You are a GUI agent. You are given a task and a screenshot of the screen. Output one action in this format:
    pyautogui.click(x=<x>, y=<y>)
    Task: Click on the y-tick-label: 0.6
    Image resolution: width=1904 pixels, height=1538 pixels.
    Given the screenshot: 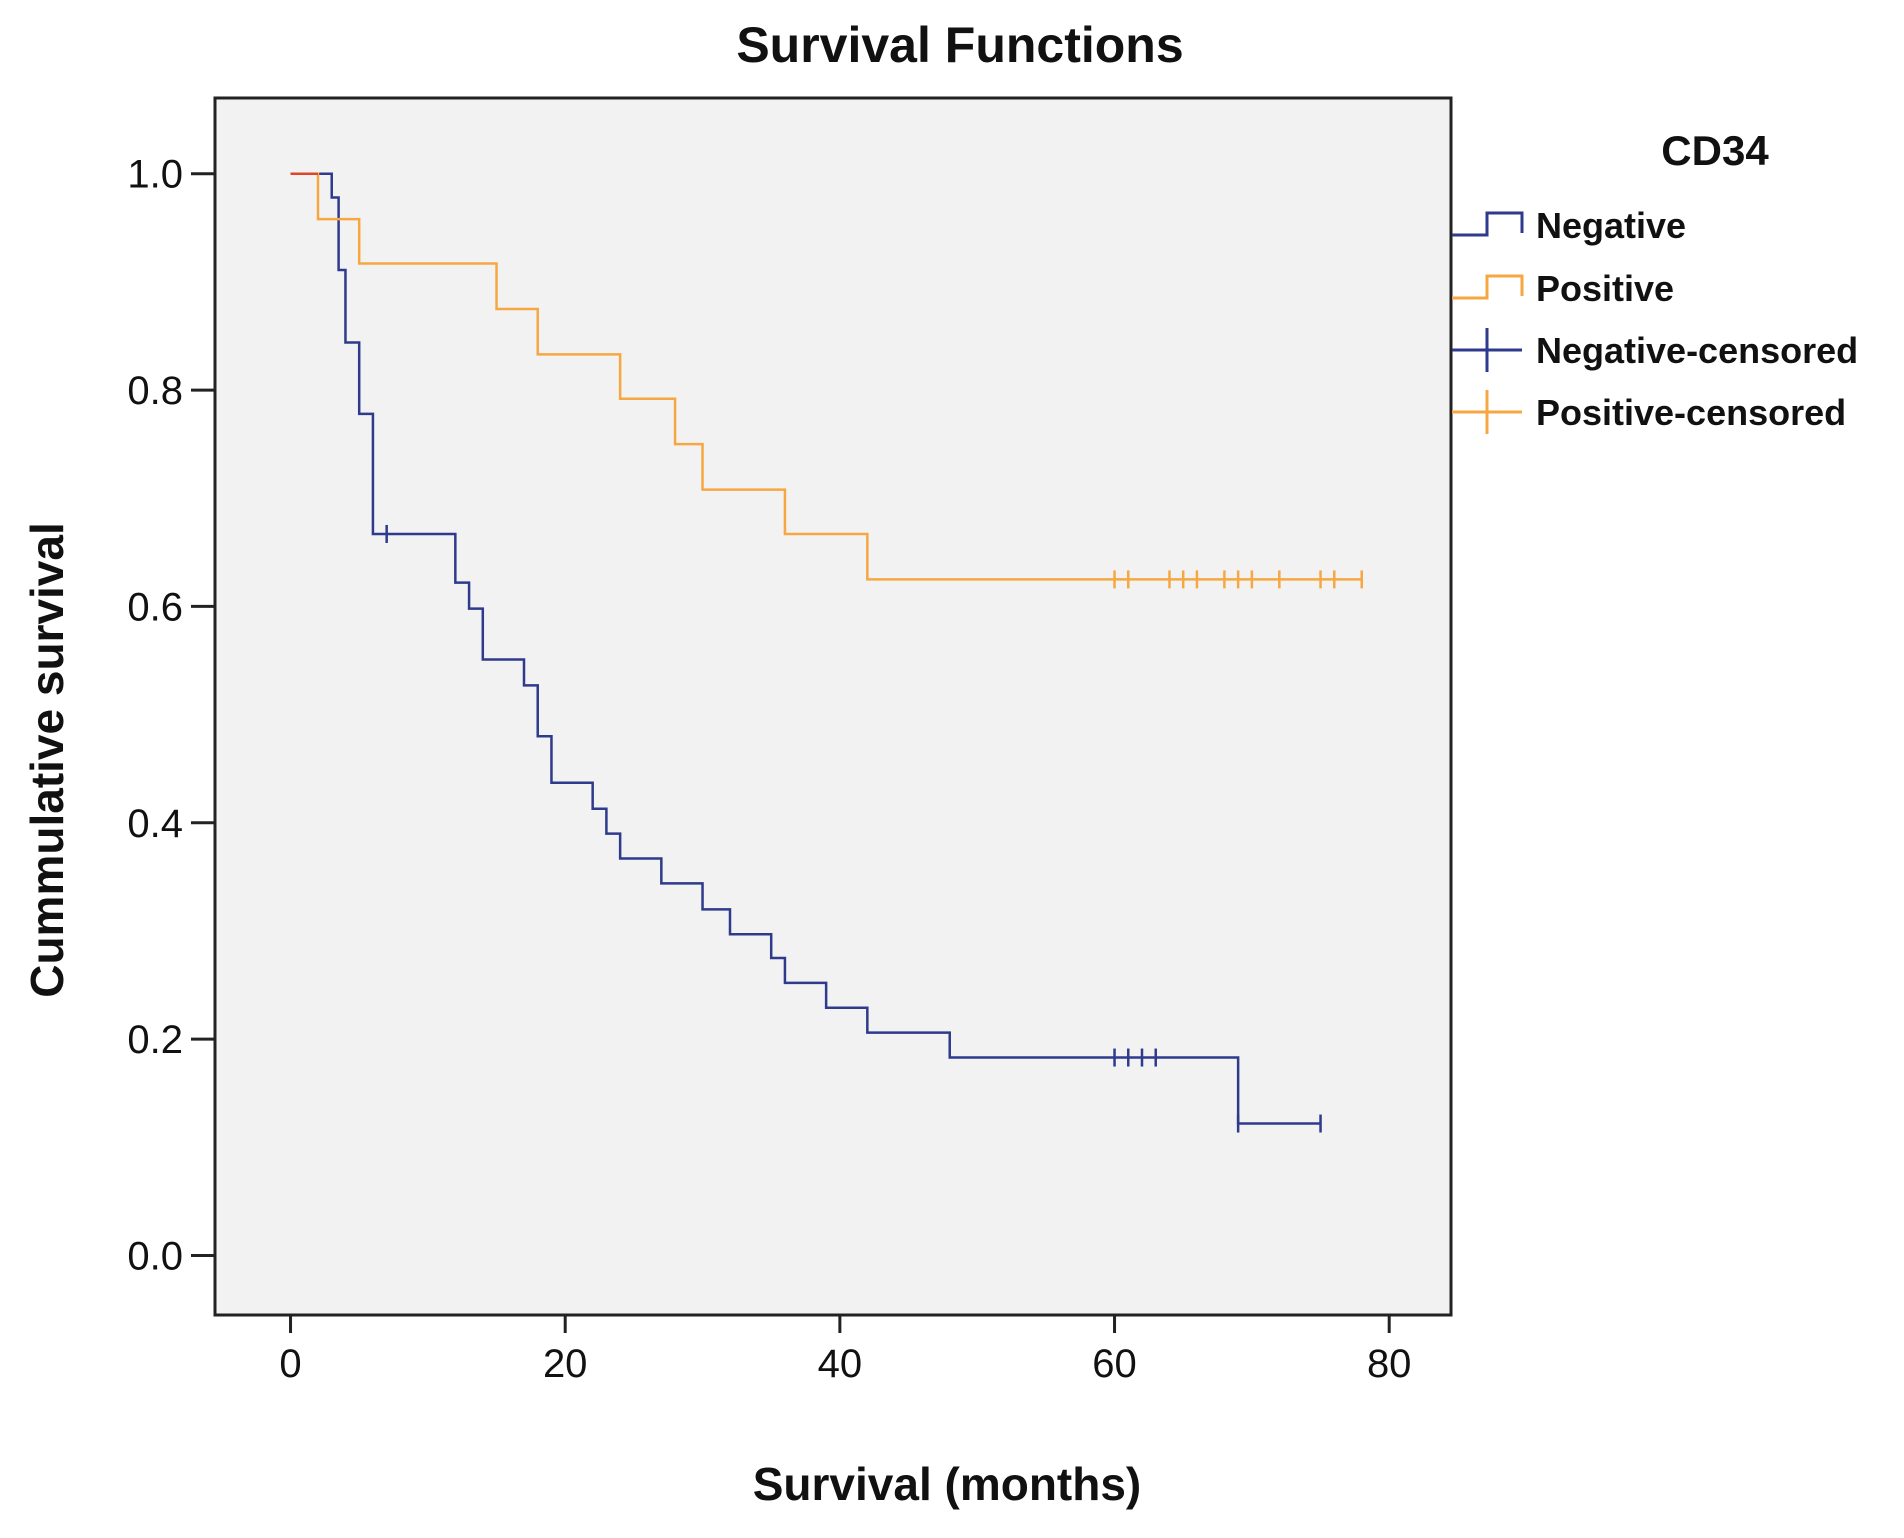 What is the action you would take?
    pyautogui.click(x=155, y=607)
    